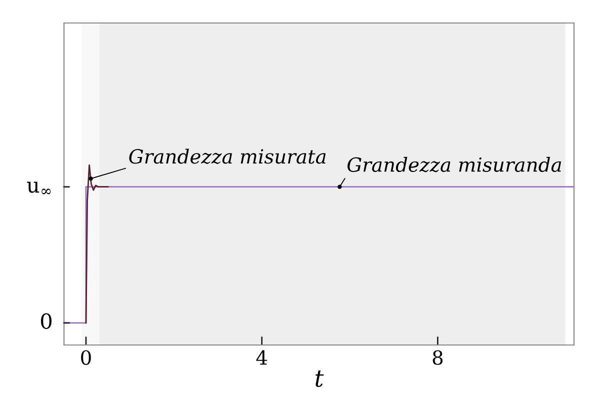  Describe the element at coordinates (320, 378) in the screenshot. I see `x-axis-title: t` at that location.